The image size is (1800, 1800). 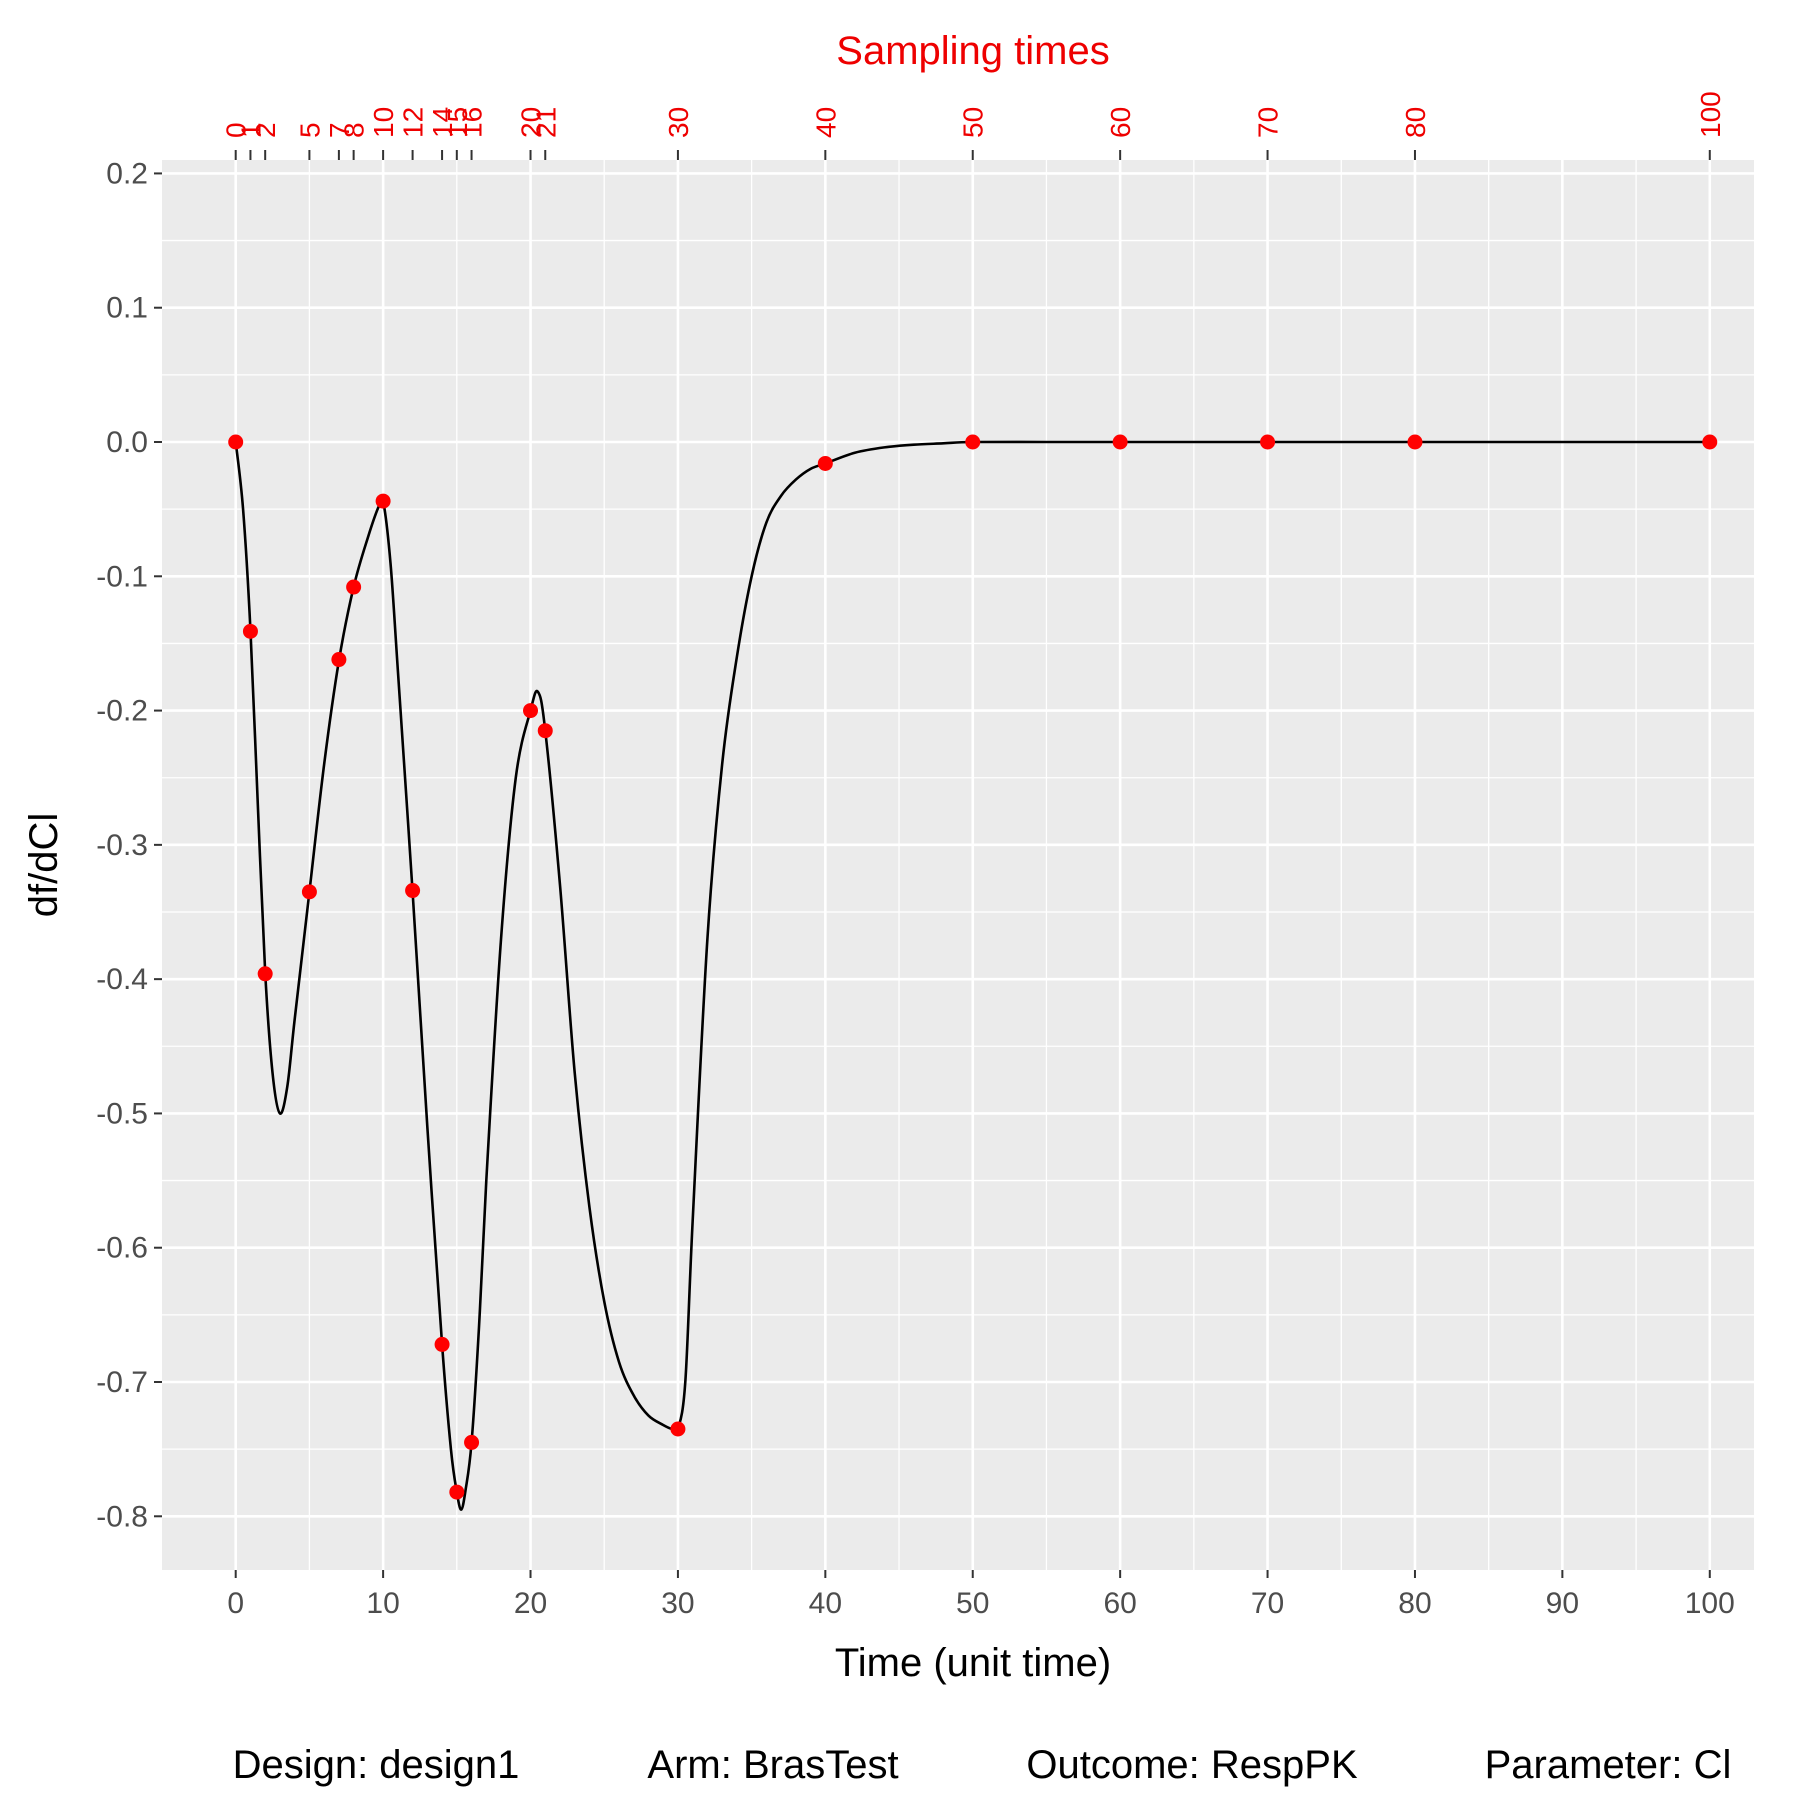 What do you see at coordinates (973, 1663) in the screenshot?
I see `x-axis-title: Time (unit time)` at bounding box center [973, 1663].